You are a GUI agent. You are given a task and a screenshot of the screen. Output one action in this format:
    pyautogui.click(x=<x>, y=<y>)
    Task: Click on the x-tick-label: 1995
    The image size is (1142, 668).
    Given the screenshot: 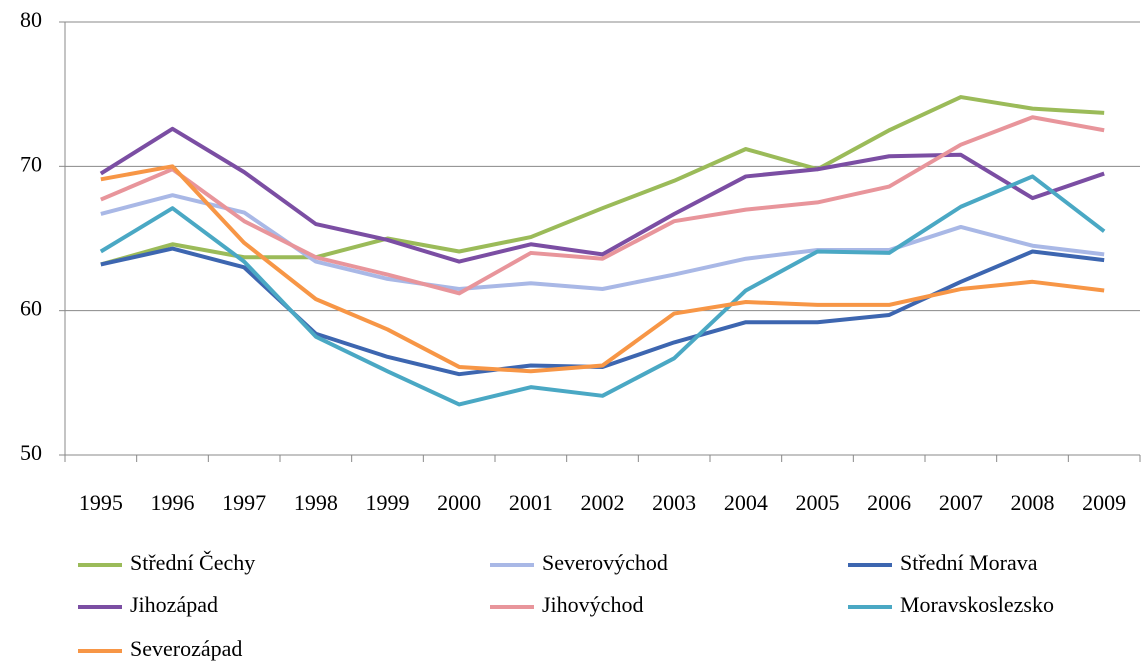 What is the action you would take?
    pyautogui.click(x=101, y=502)
    